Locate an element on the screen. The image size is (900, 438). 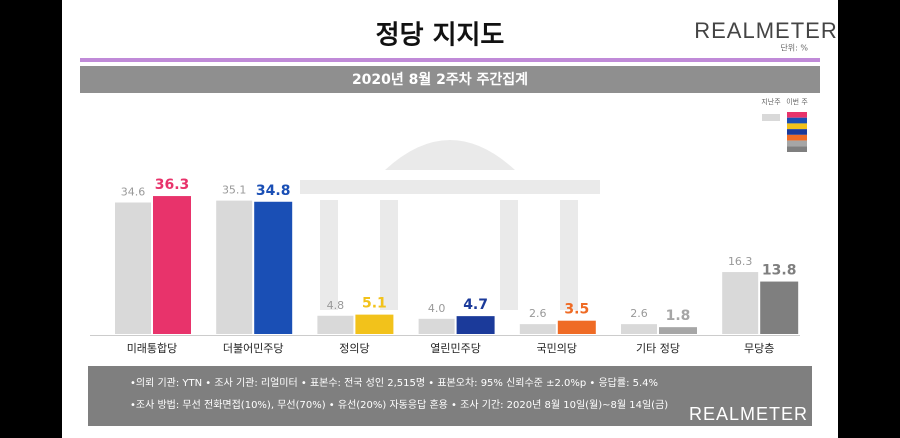
x-tick-label: 기타 정당 is located at coordinates (658, 348).